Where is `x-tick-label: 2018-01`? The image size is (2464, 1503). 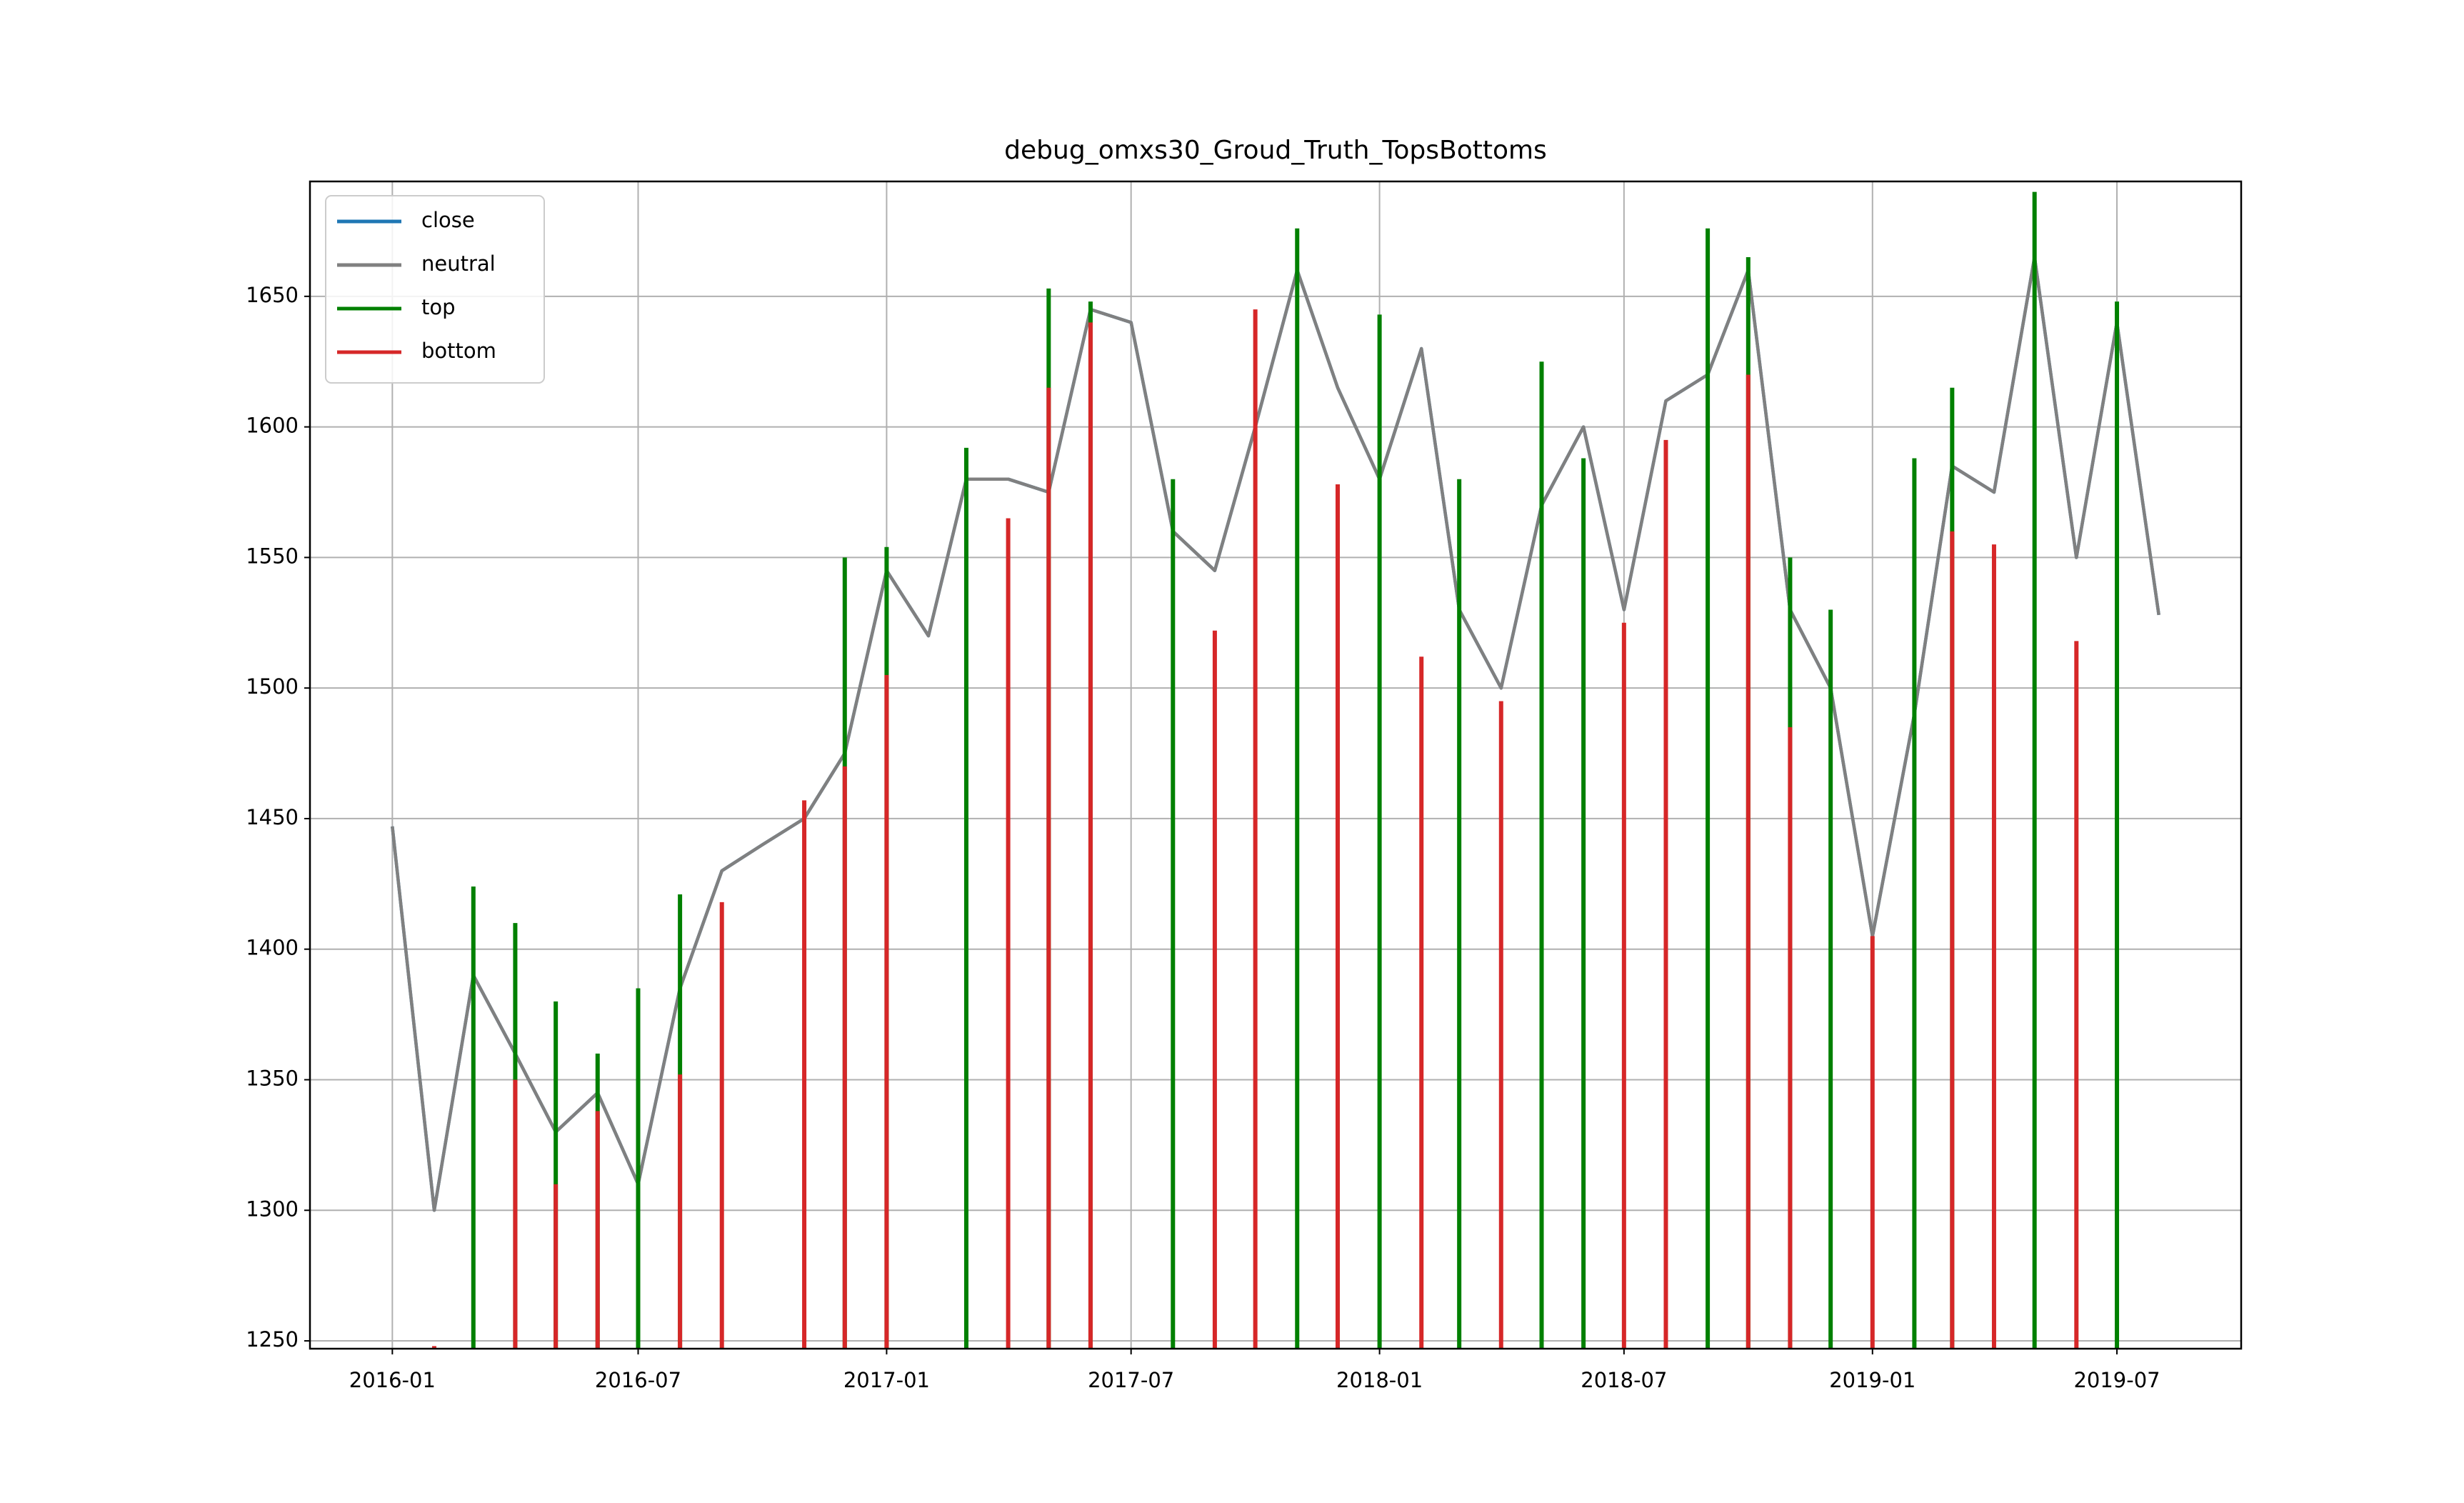
x-tick-label: 2018-01 is located at coordinates (1379, 1380).